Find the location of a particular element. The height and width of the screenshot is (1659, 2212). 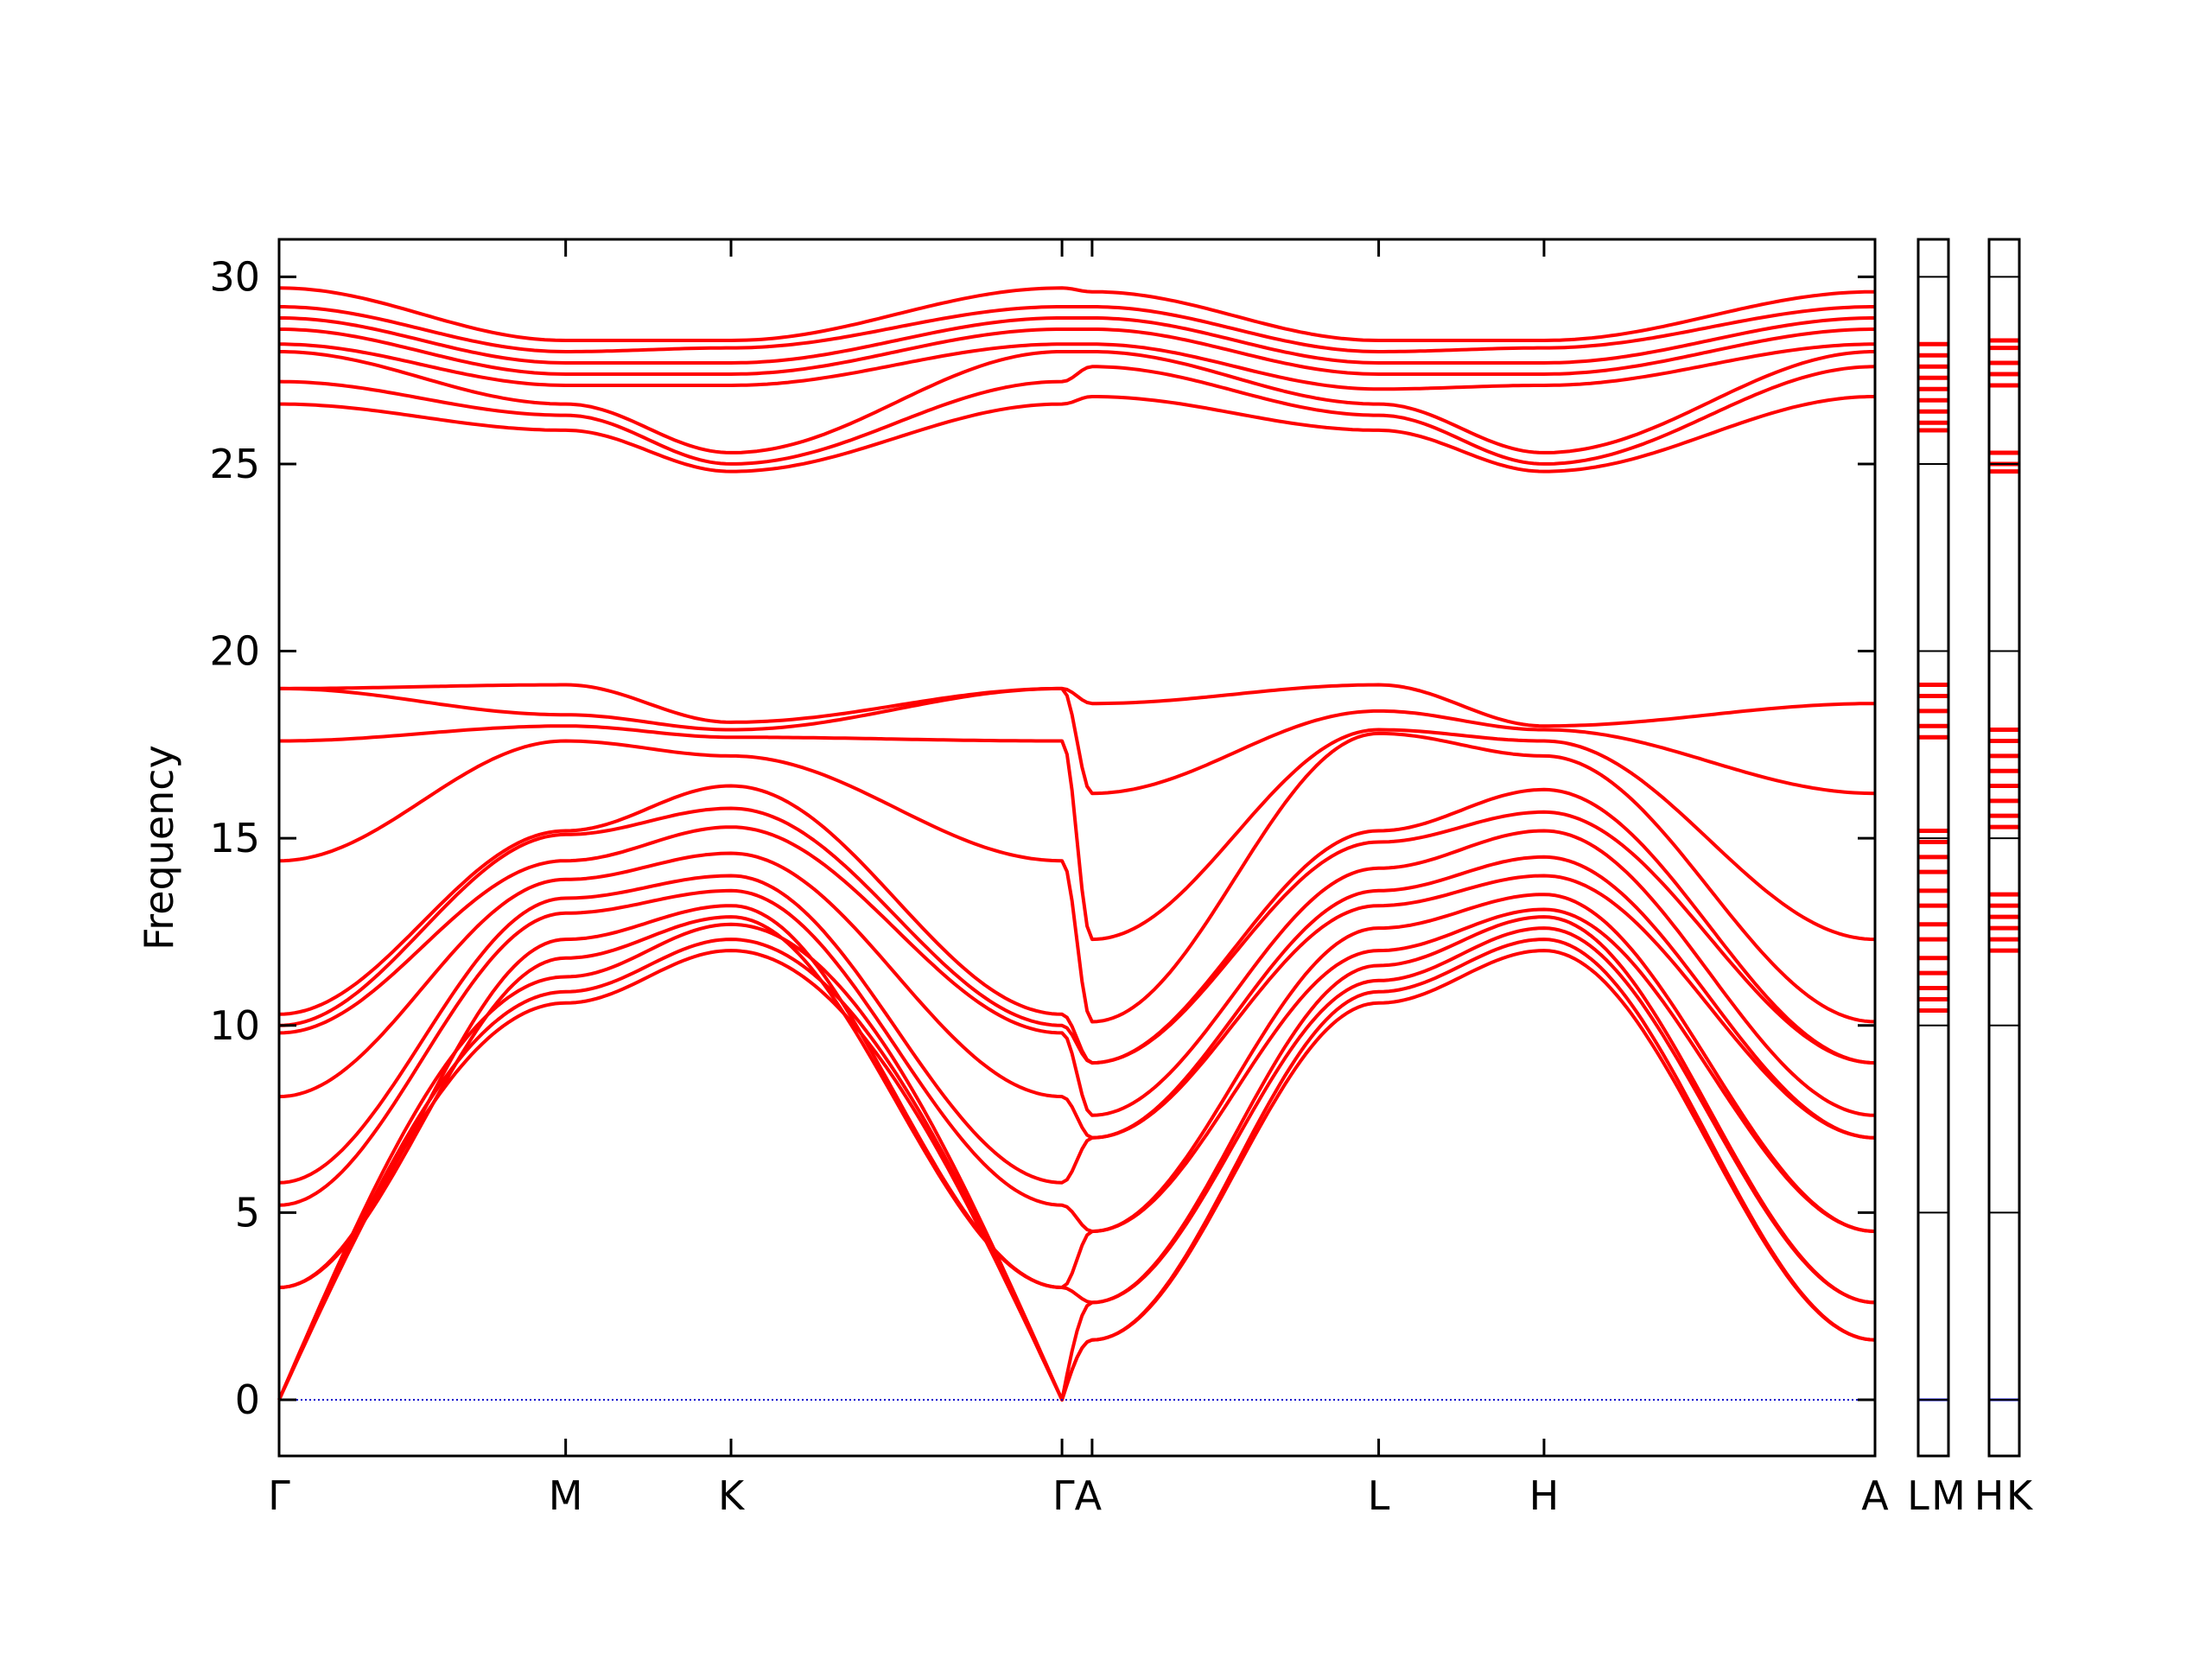

x-tick-label: H is located at coordinates (1544, 1495).